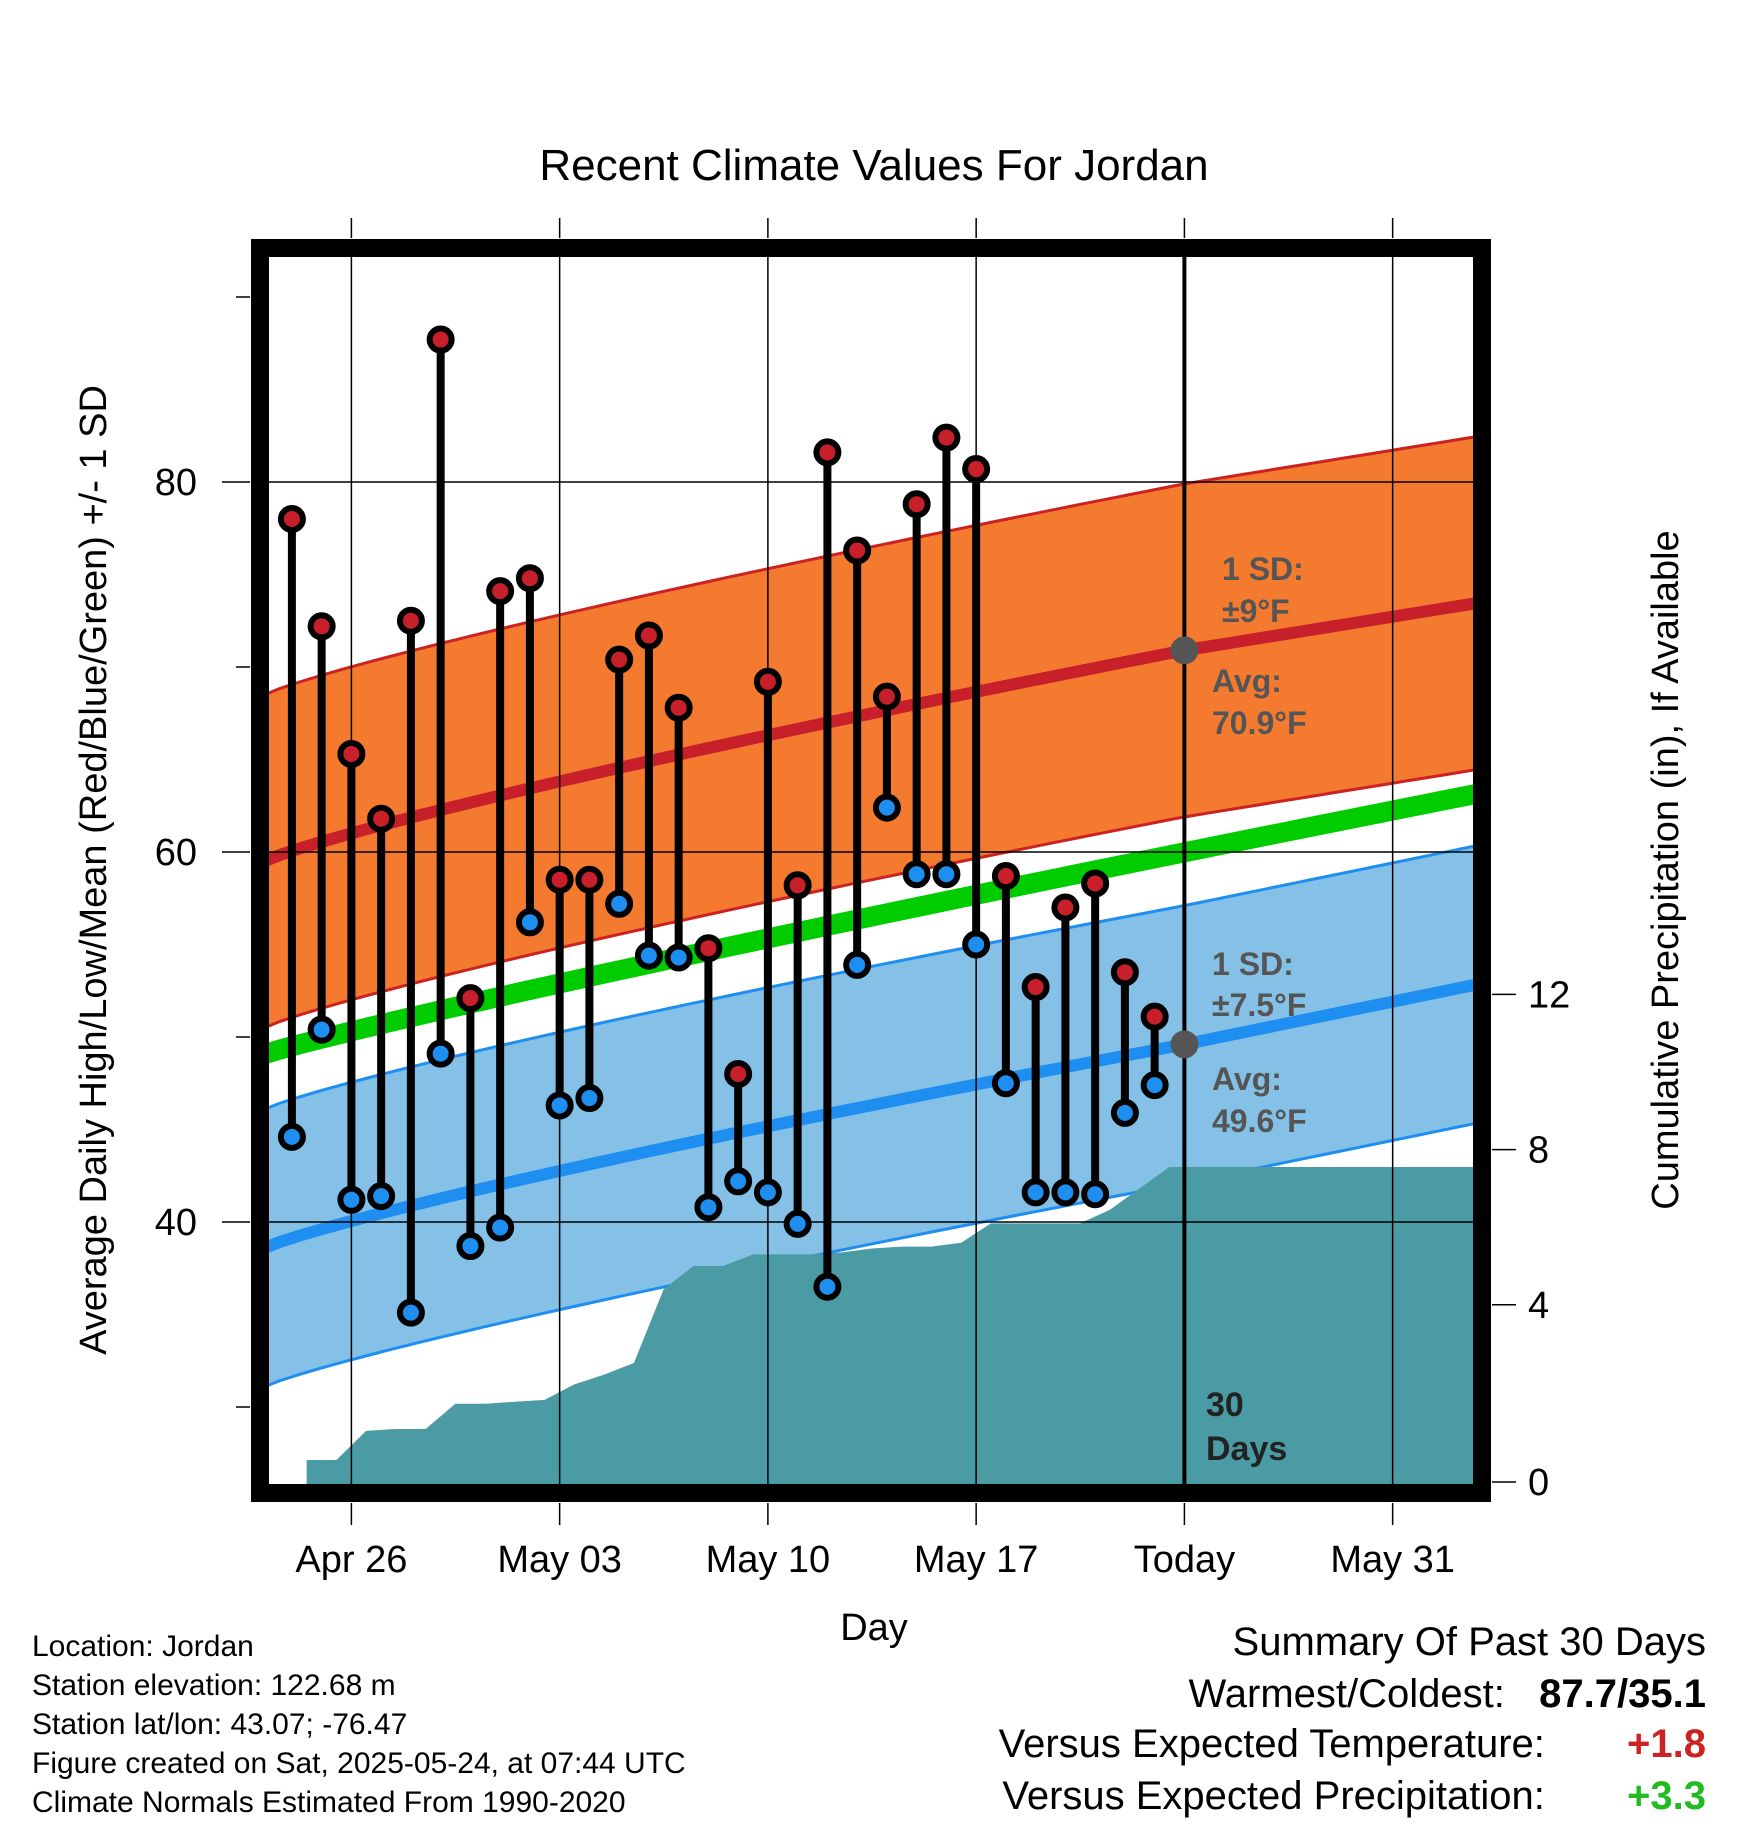 This screenshot has width=1748, height=1828. Describe the element at coordinates (1247, 1079) in the screenshot. I see `low-avg-label: Avg:` at that location.